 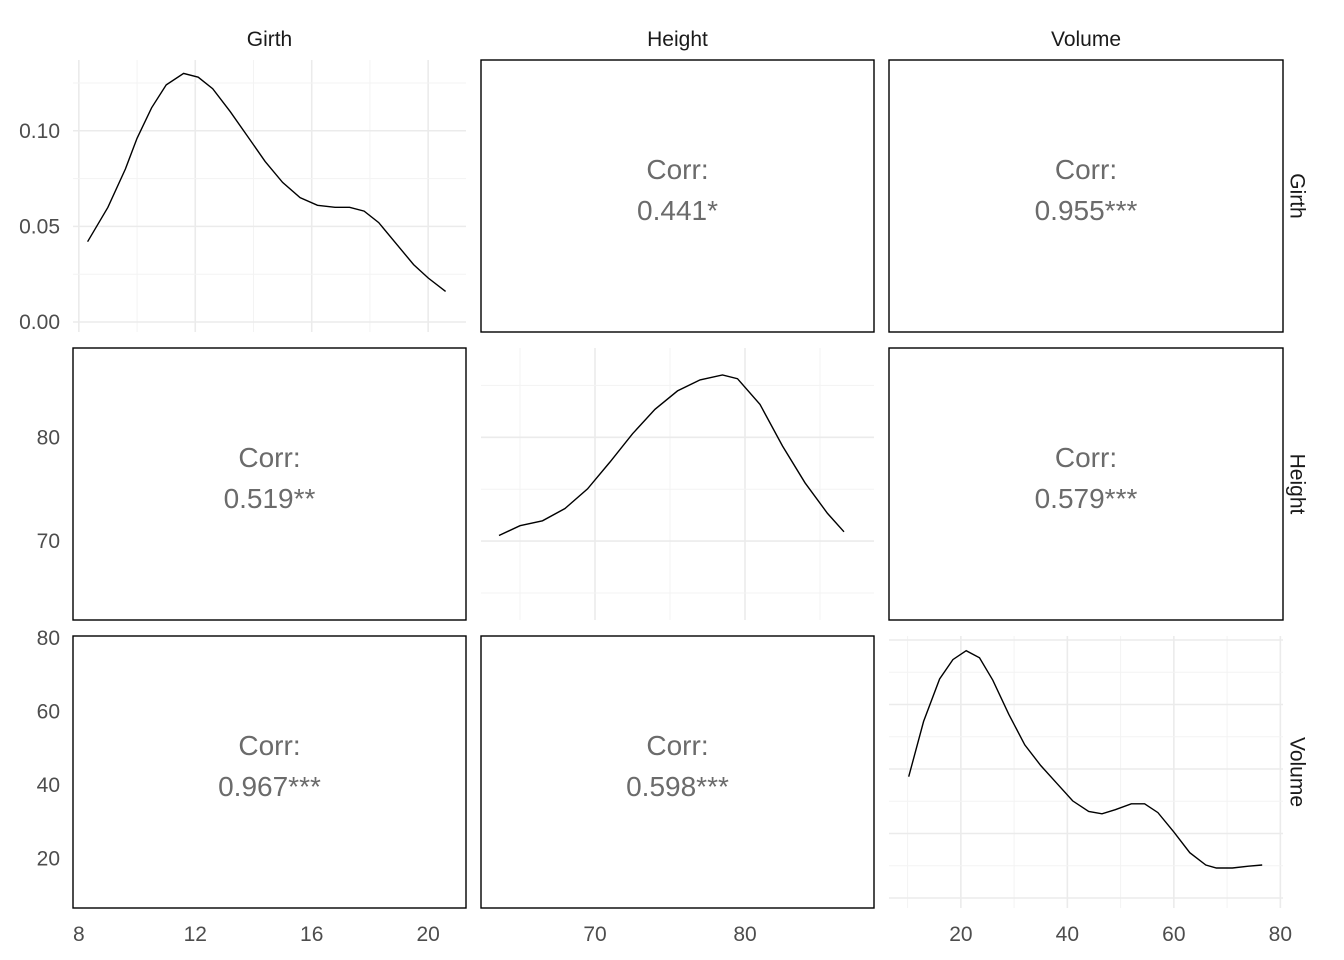 I want to click on y-tick-label: 40, so click(x=48, y=785).